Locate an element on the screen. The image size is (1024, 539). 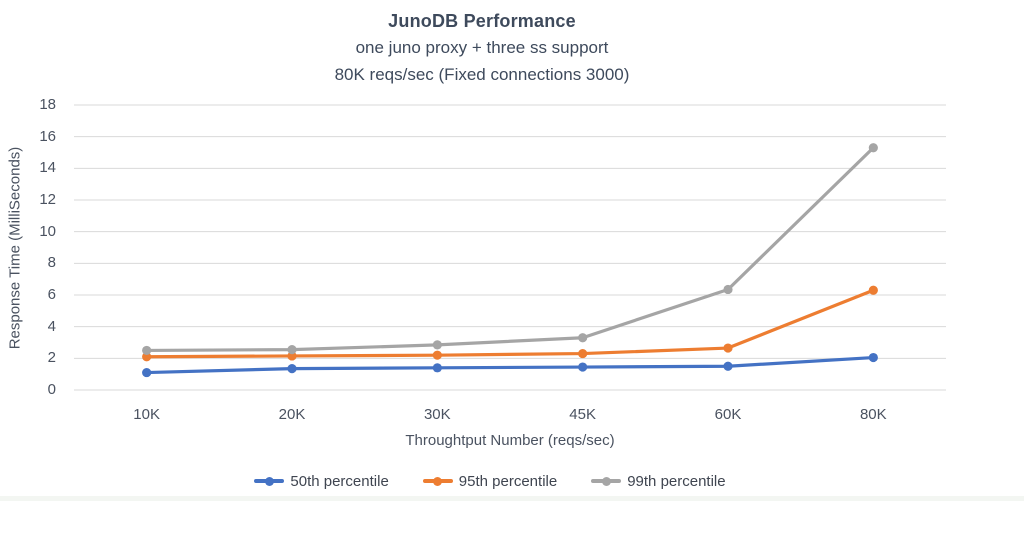
y-tick-label: 16 is located at coordinates (47, 136).